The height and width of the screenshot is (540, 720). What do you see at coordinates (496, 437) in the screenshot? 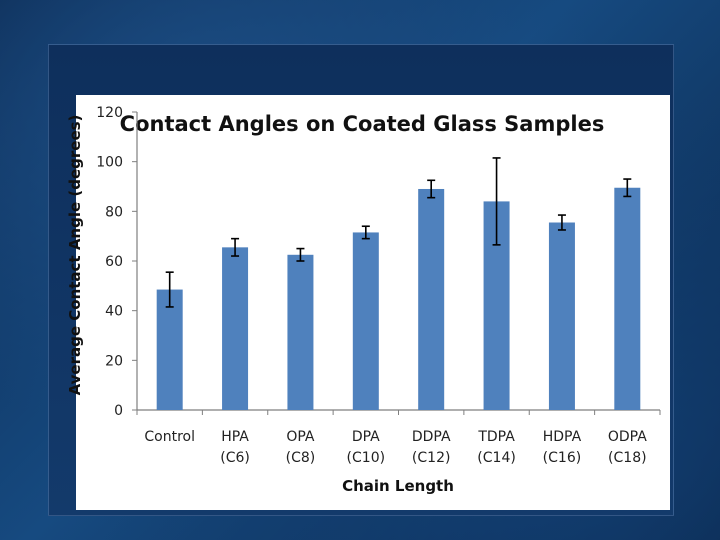
I see `x-category-label: TDPA` at bounding box center [496, 437].